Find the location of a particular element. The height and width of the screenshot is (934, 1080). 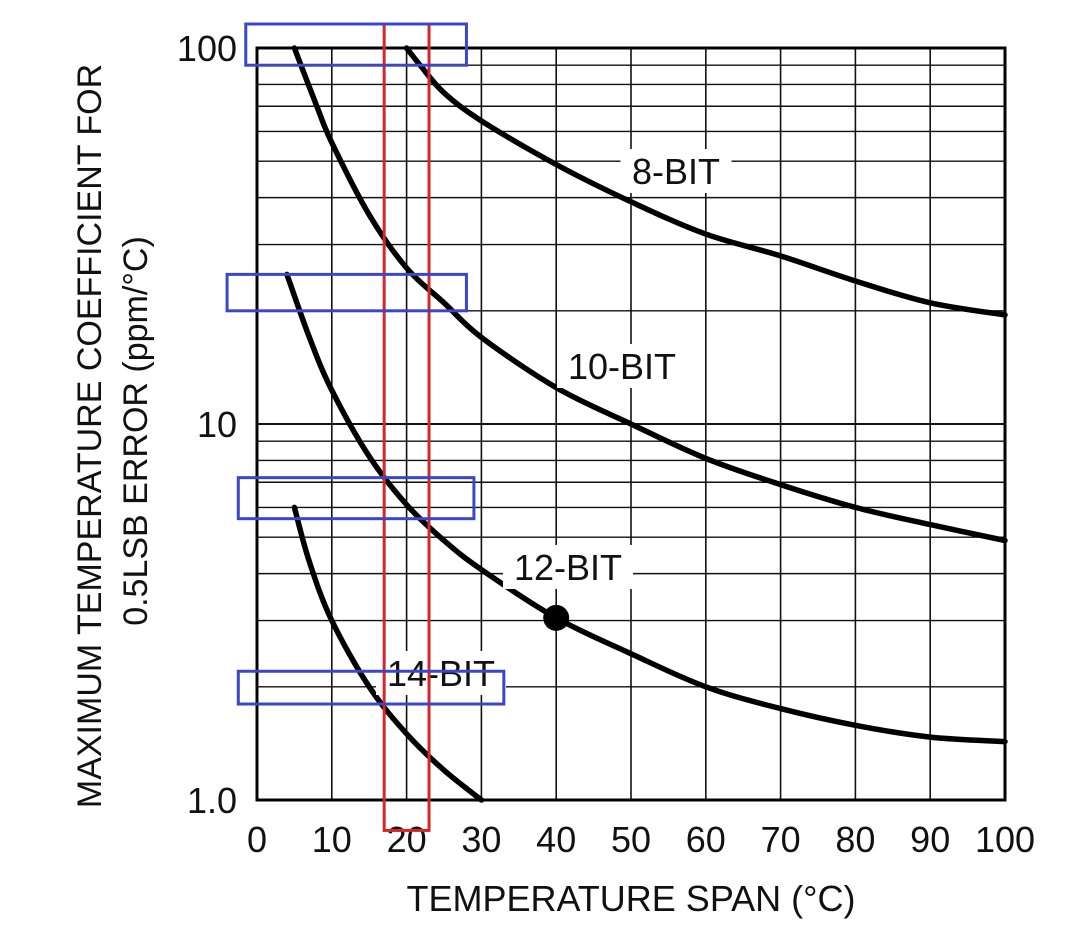

series-line-14-bit is located at coordinates (388, 653).